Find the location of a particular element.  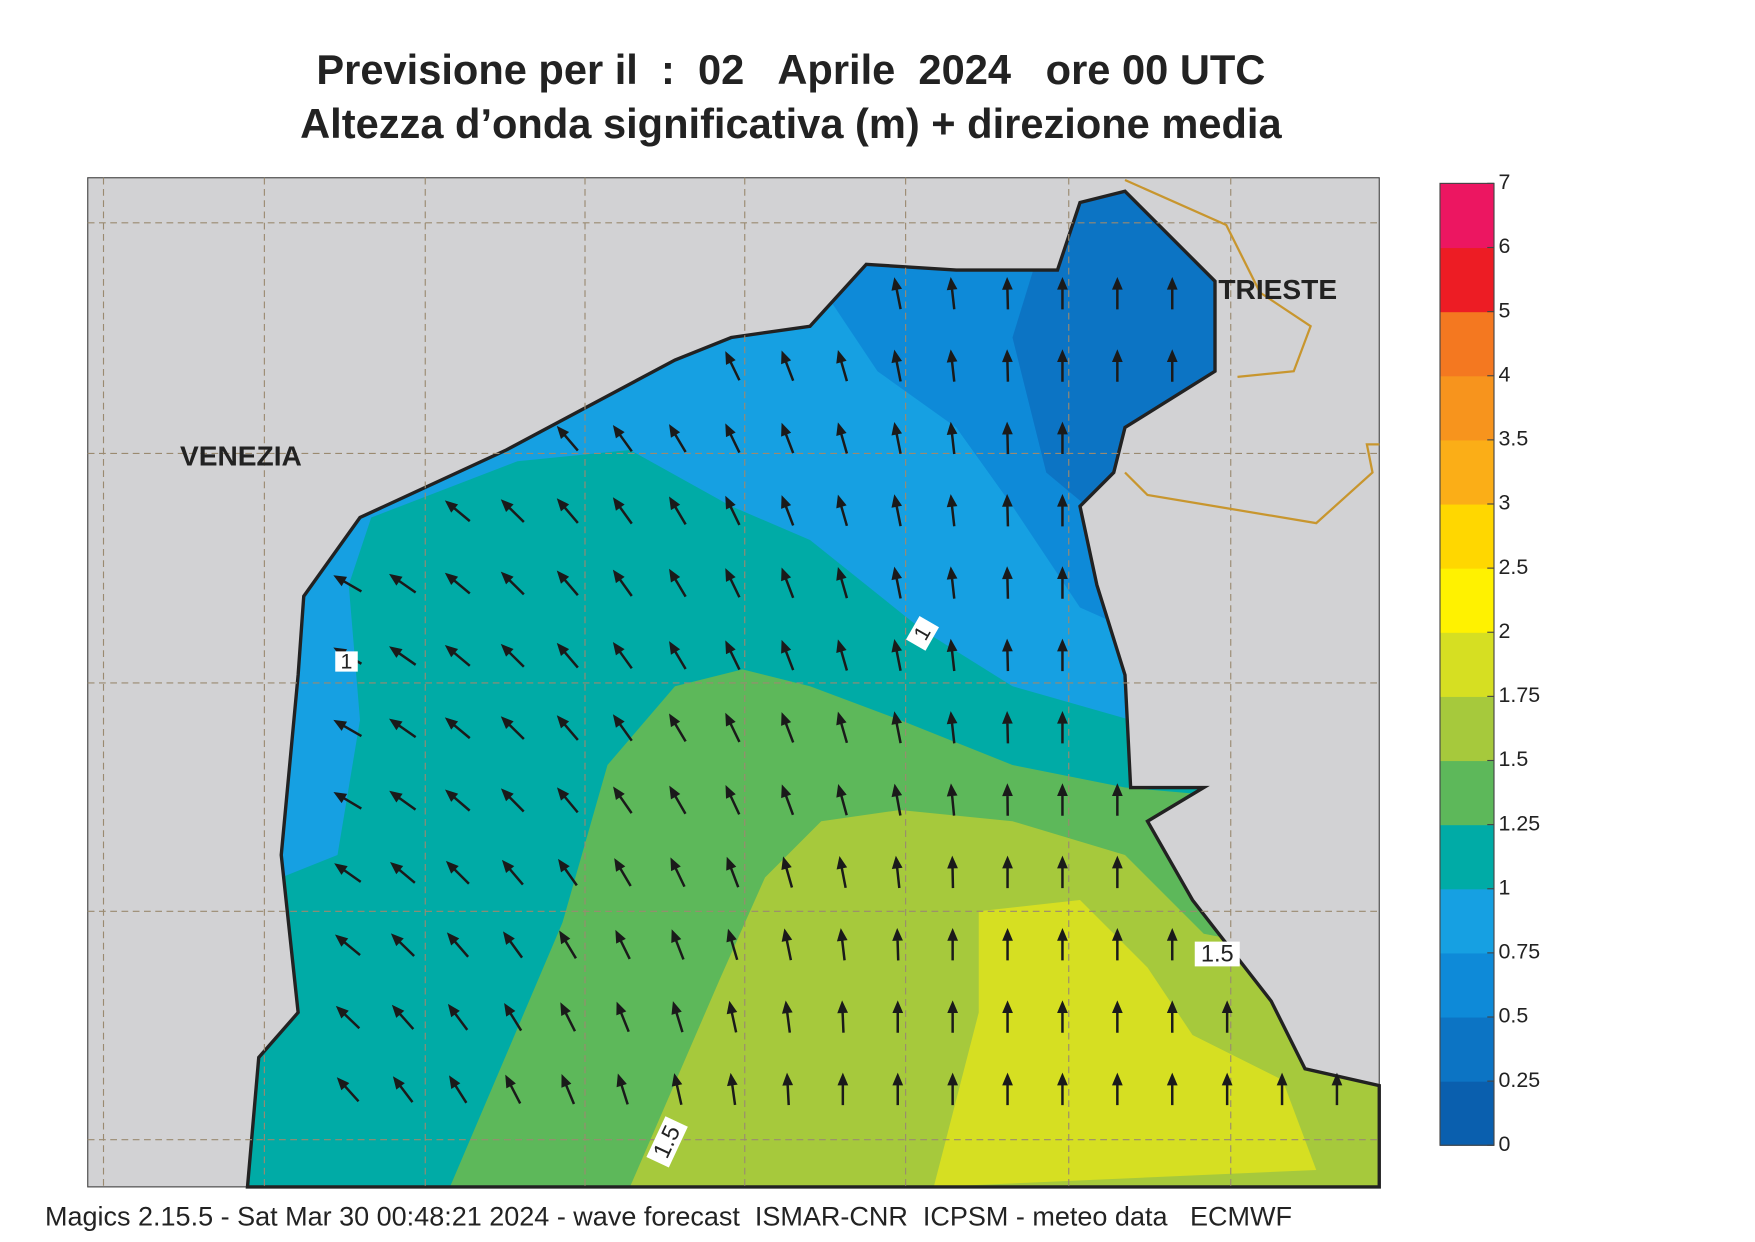

colorbar-label: 1 is located at coordinates (1505, 887).